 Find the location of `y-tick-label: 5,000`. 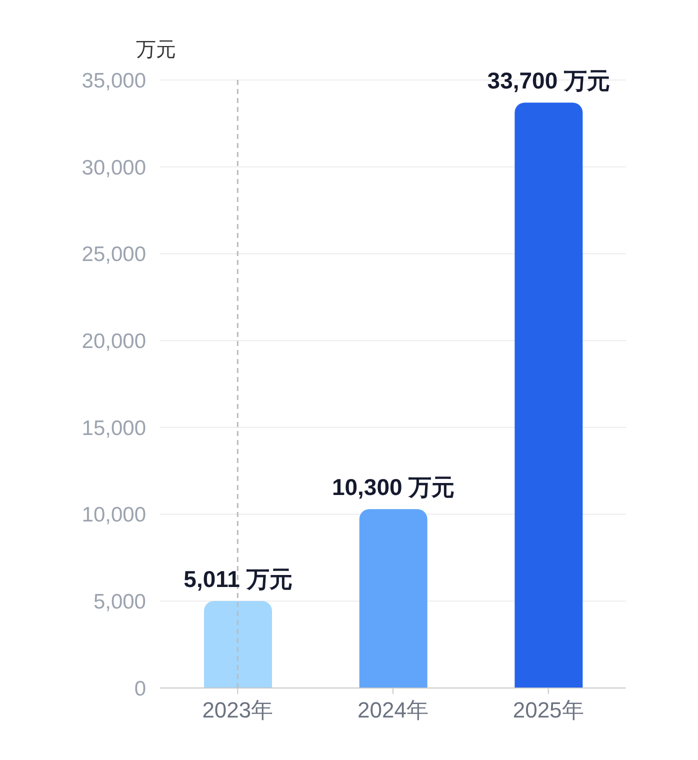

y-tick-label: 5,000 is located at coordinates (119, 602).